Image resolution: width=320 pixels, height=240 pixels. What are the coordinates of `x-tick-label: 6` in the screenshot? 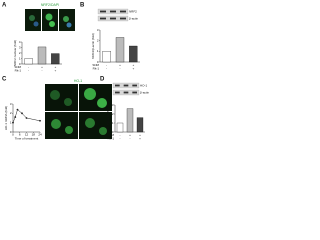 It's located at (20, 134).